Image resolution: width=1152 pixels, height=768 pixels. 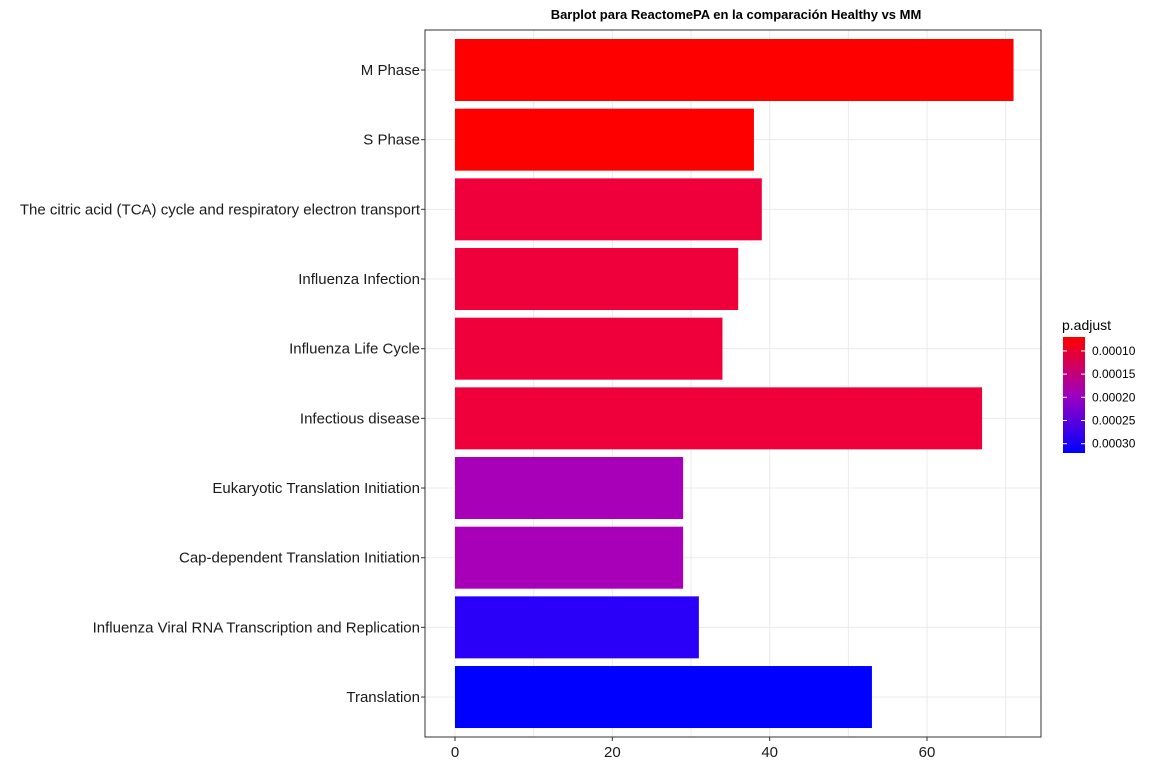 What do you see at coordinates (360, 418) in the screenshot?
I see `category-label: Infectious disease` at bounding box center [360, 418].